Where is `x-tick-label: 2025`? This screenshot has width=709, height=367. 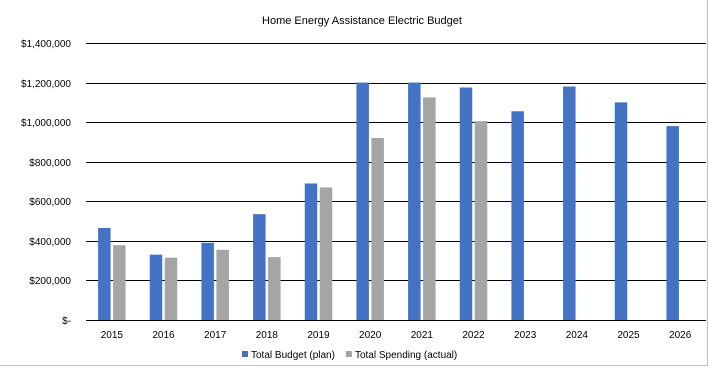 x-tick-label: 2025 is located at coordinates (628, 335).